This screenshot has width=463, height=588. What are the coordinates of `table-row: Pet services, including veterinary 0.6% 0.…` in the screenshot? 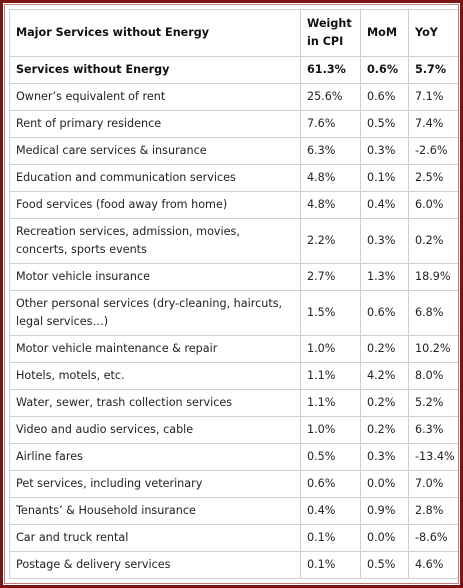 It's located at (234, 484).